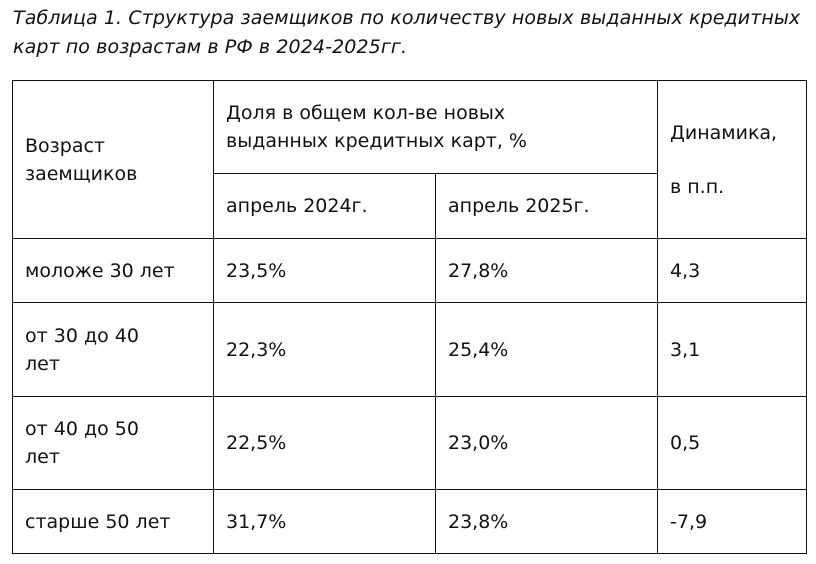 The image size is (816, 564). I want to click on subheader-row: апрель 2024г. апрель 2025г., so click(410, 206).